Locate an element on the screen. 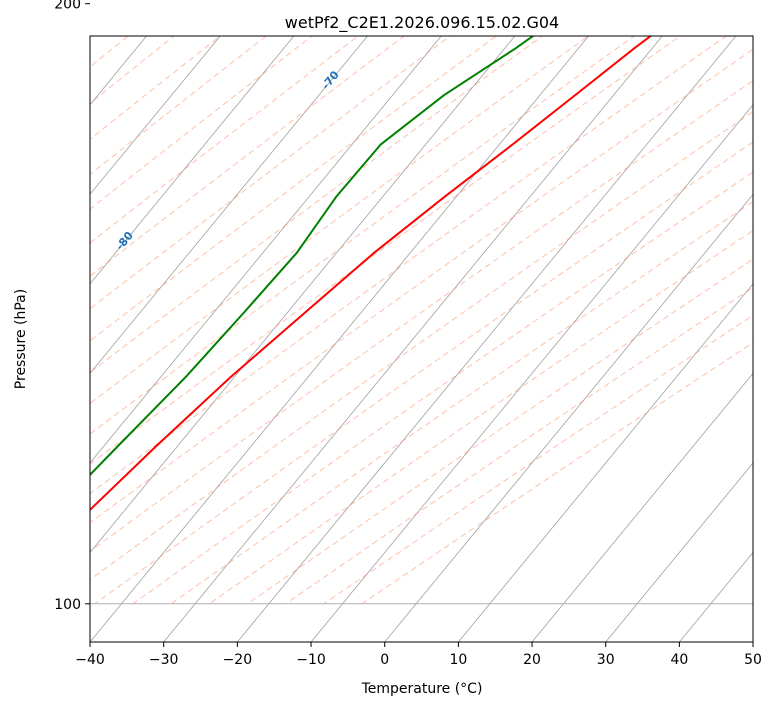  x-tick-label: 50 is located at coordinates (753, 660).